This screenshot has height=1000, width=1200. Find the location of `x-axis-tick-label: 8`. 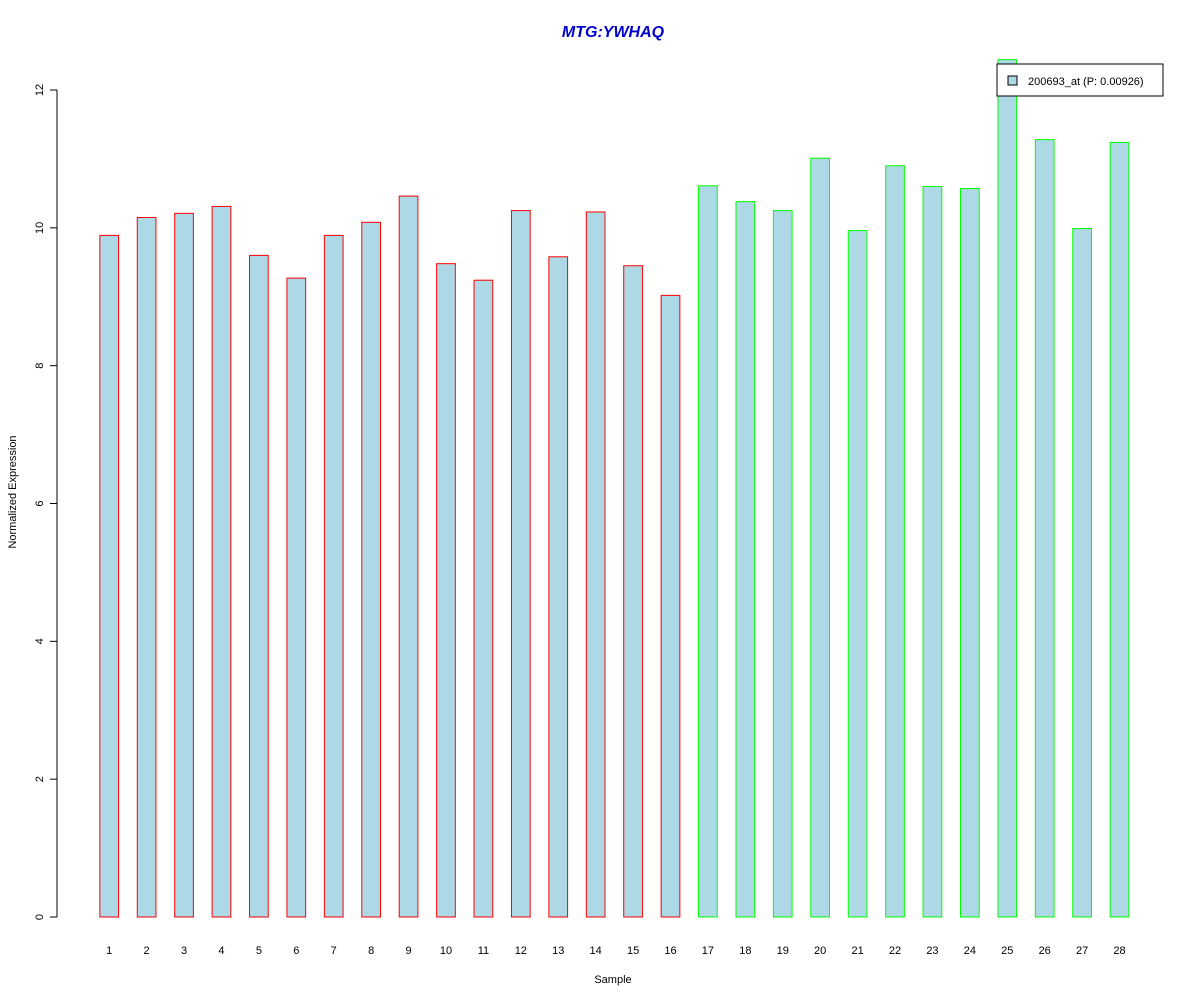

x-axis-tick-label: 8 is located at coordinates (371, 951).